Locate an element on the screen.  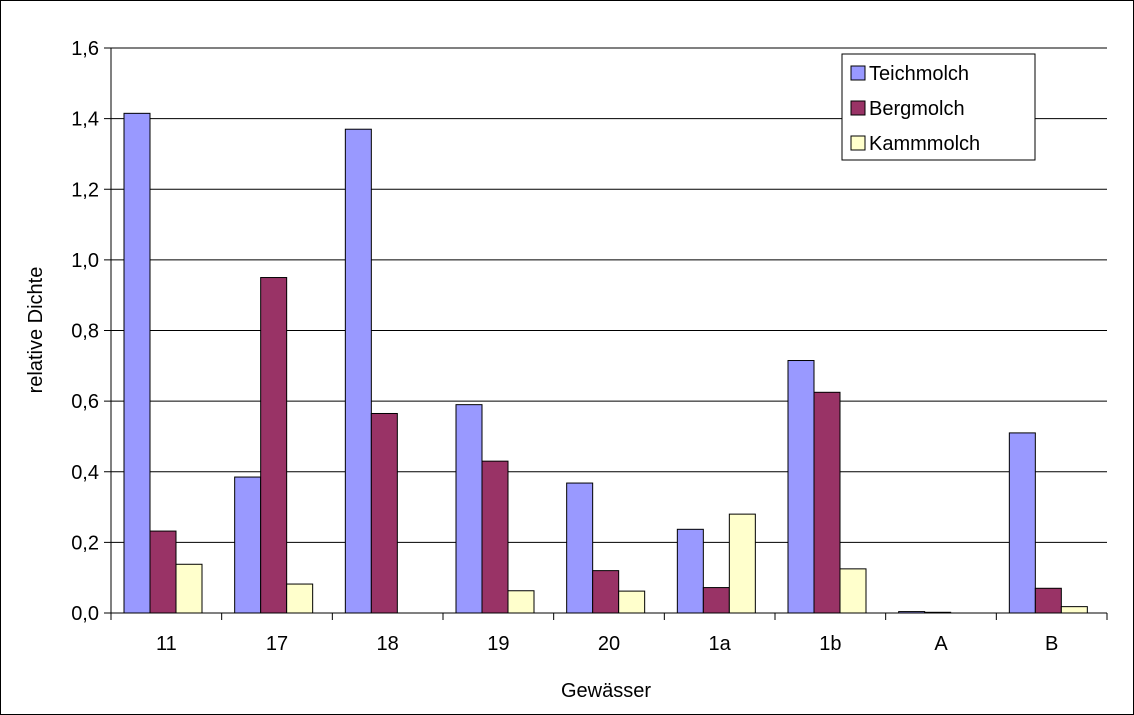
y-tick-label: 1,4 is located at coordinates (85, 120).